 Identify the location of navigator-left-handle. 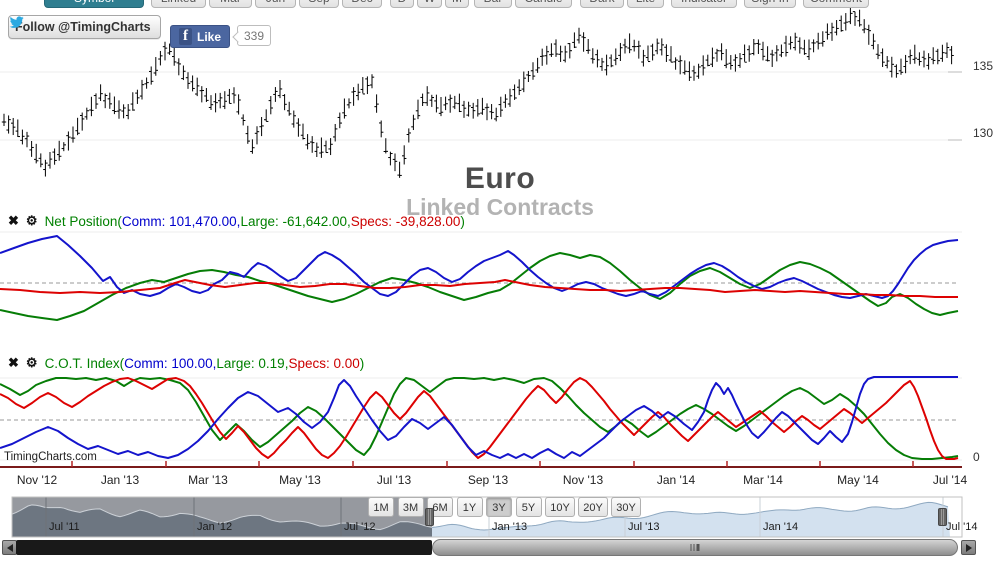
(429, 517).